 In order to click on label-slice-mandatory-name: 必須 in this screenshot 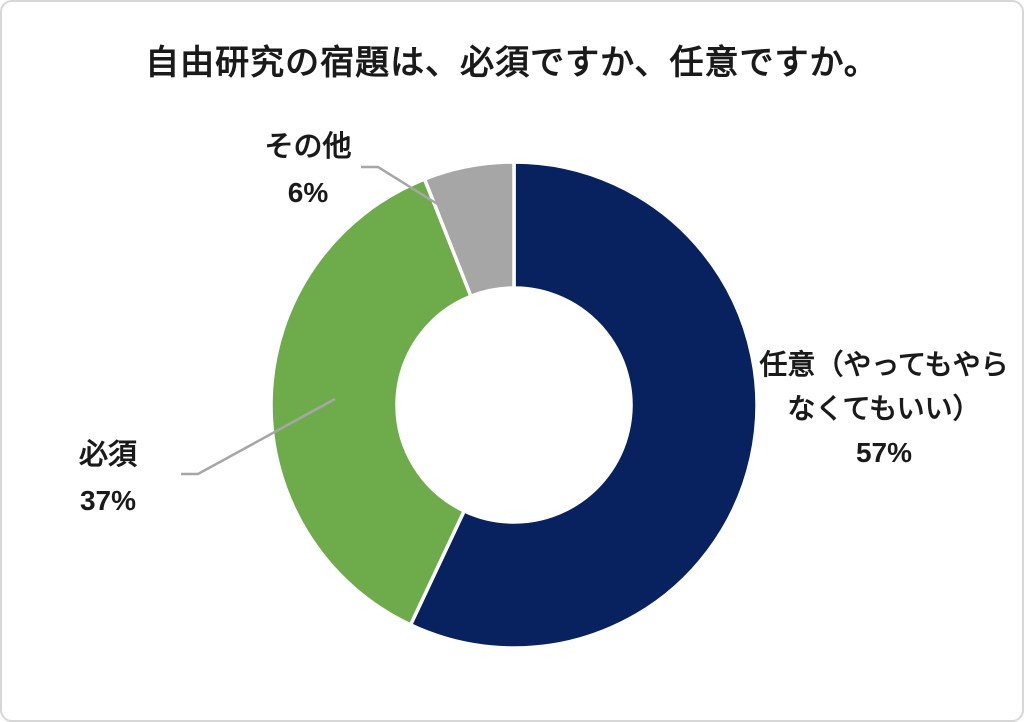, I will do `click(107, 455)`.